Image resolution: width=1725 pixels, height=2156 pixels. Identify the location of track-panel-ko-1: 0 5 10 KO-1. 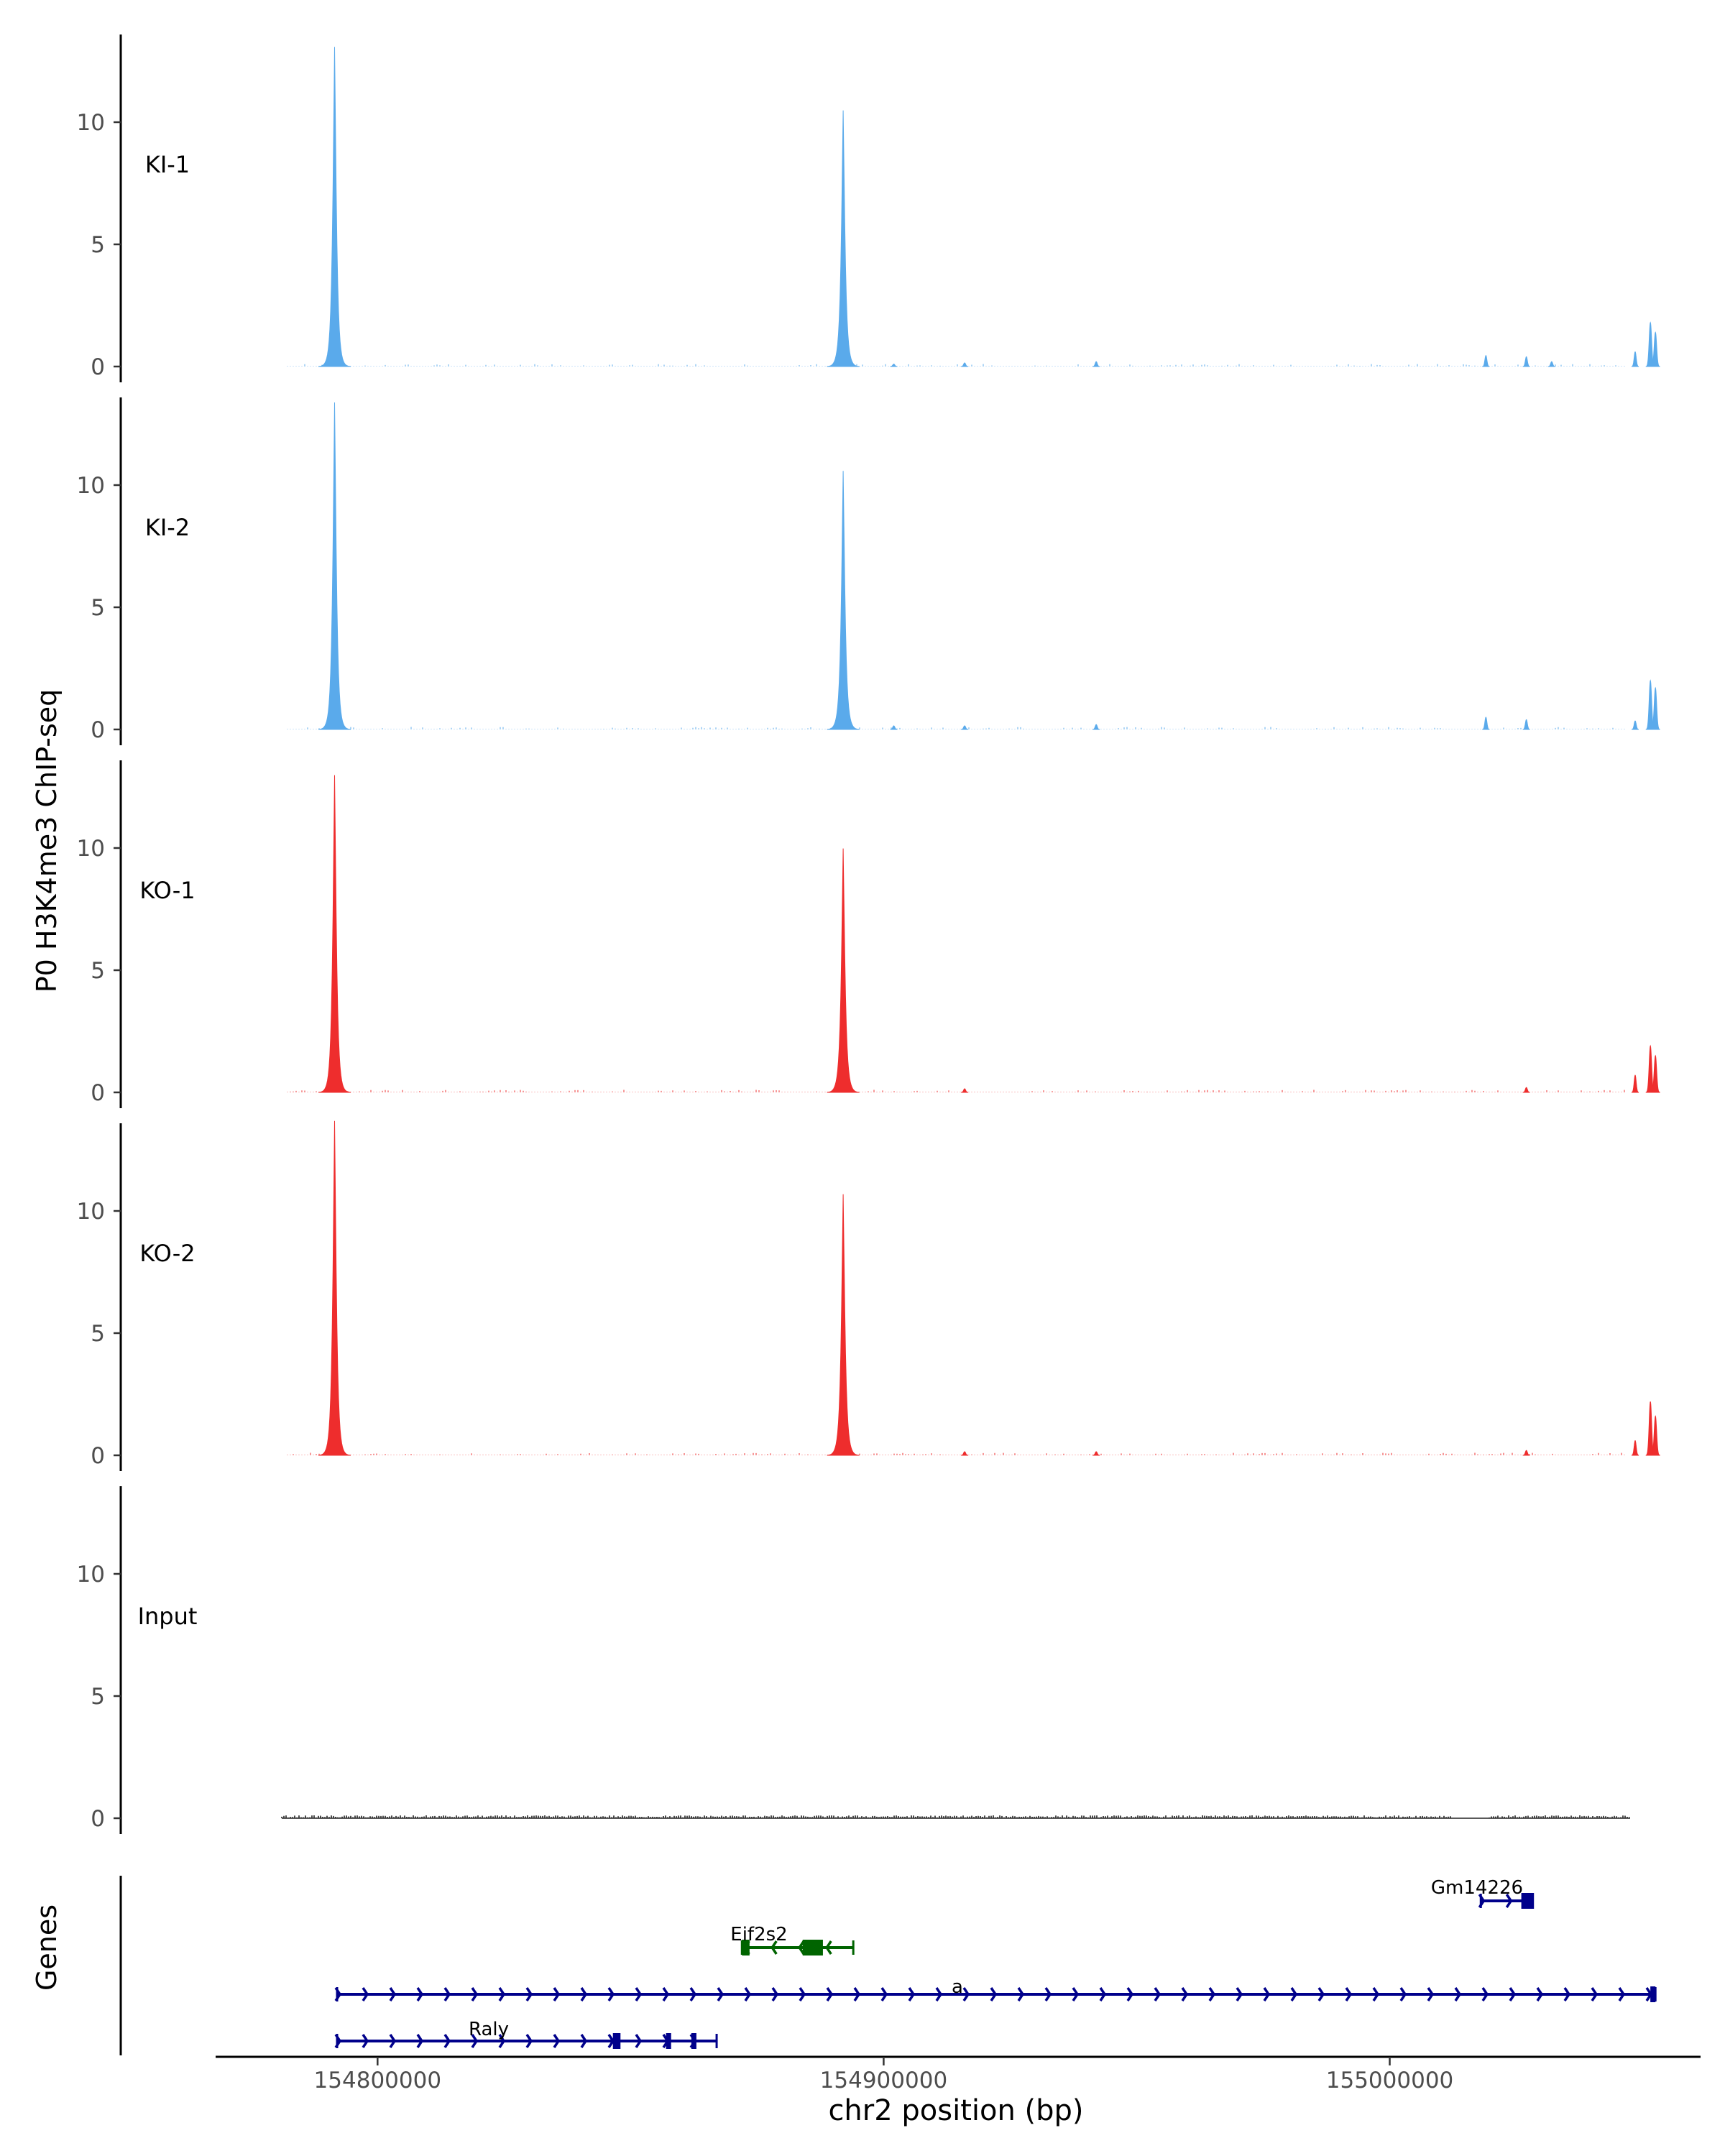
(868, 934).